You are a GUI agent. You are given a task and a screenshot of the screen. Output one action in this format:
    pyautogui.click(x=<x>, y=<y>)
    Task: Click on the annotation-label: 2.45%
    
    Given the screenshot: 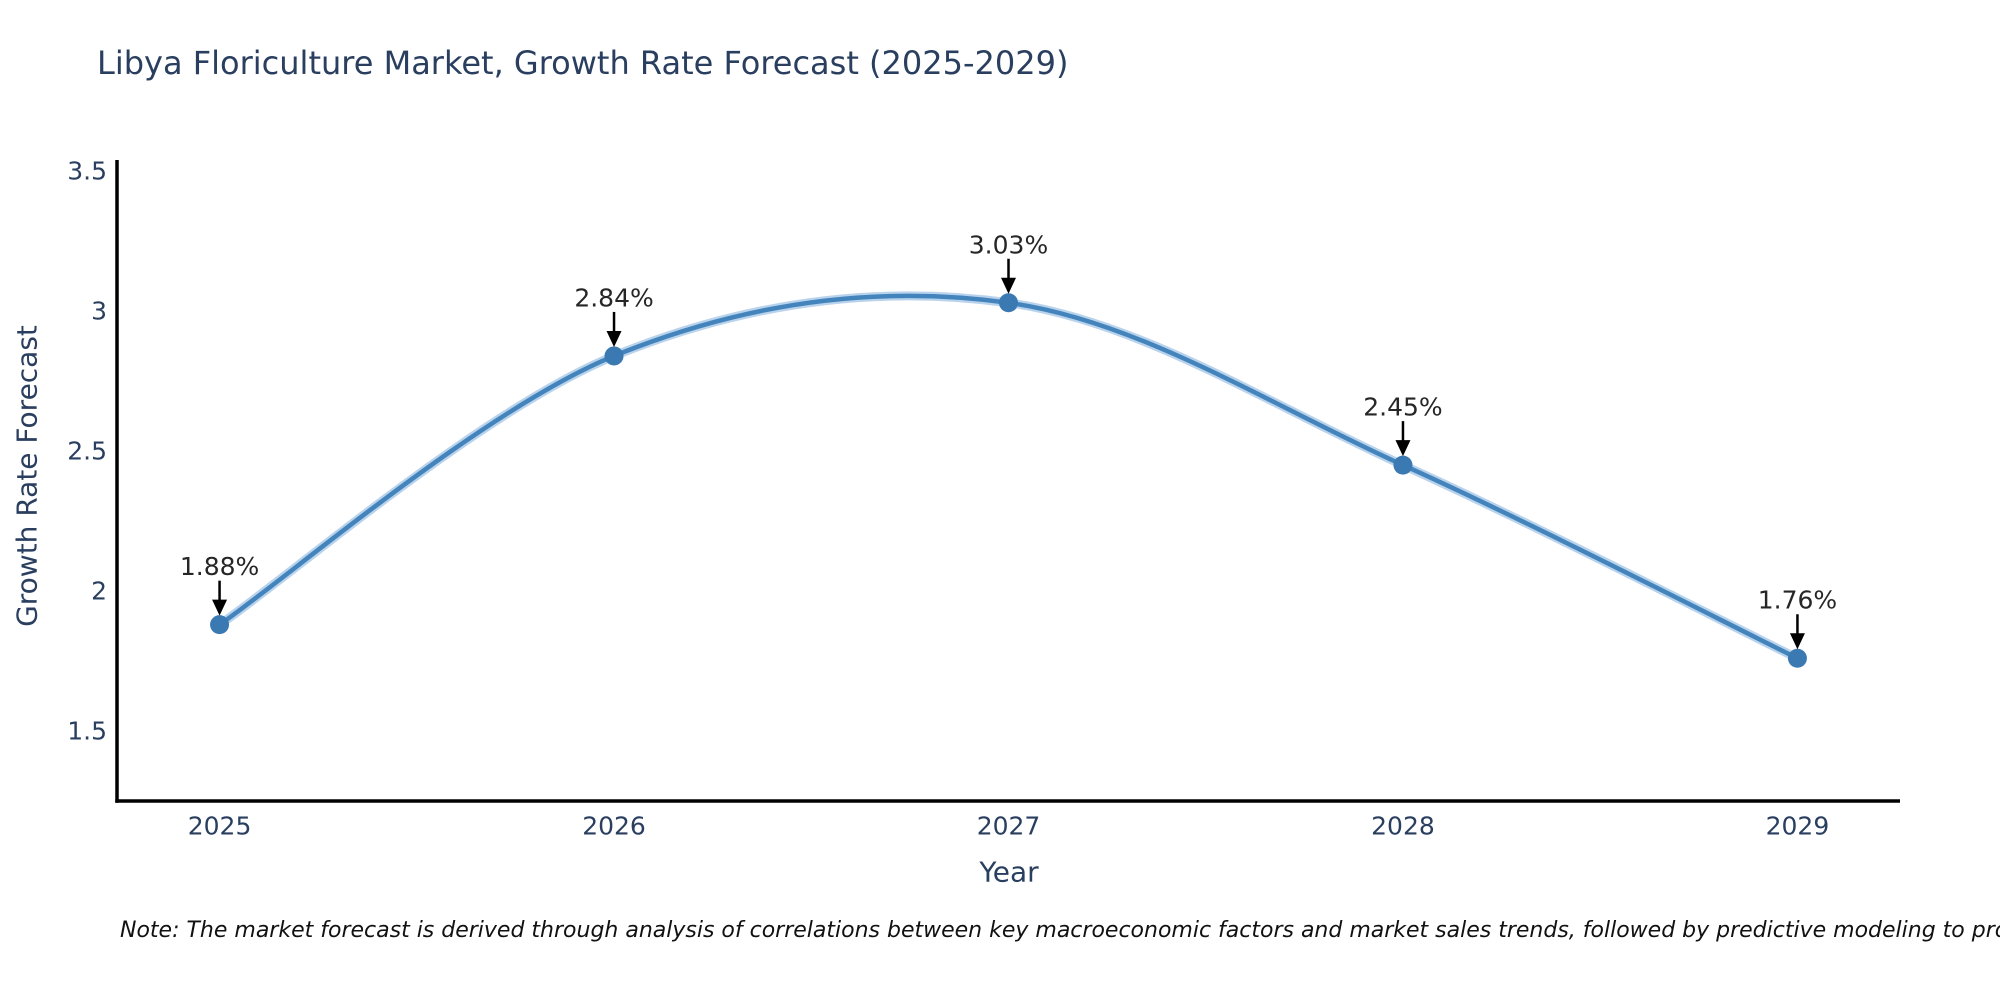 What is the action you would take?
    pyautogui.click(x=1402, y=407)
    